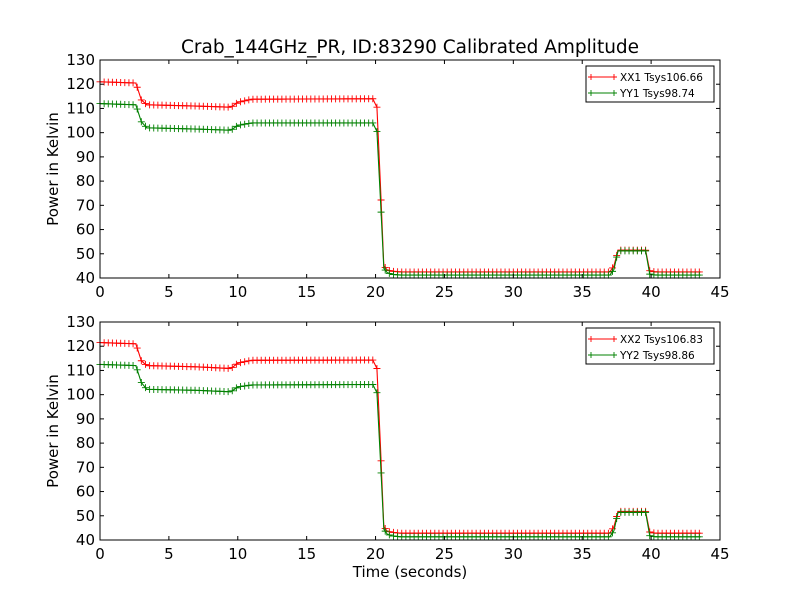 This screenshot has width=800, height=600. What do you see at coordinates (650, 84) in the screenshot?
I see `legend-box` at bounding box center [650, 84].